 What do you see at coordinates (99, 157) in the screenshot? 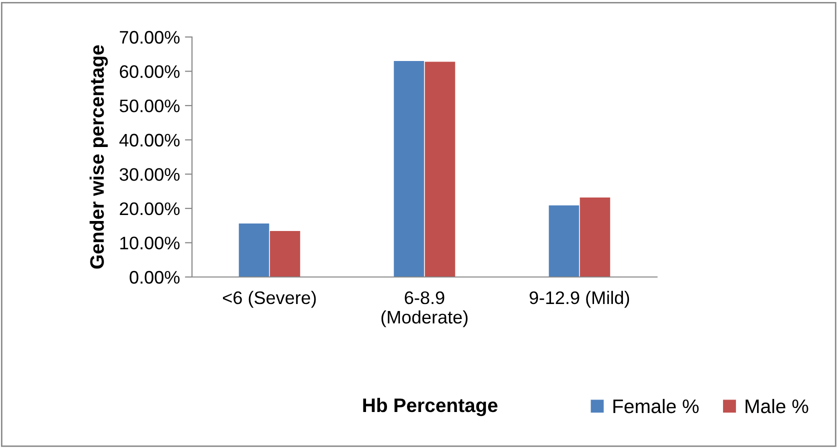
I see `y-axis-title: Gender wise percentage` at bounding box center [99, 157].